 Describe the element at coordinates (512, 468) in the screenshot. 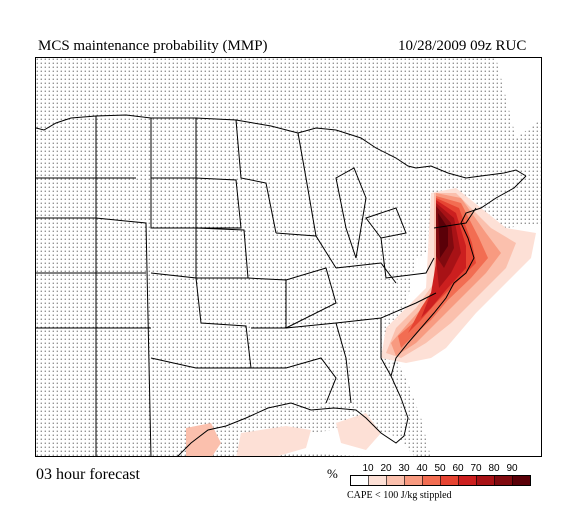

I see `legend-tick-label: 90` at that location.